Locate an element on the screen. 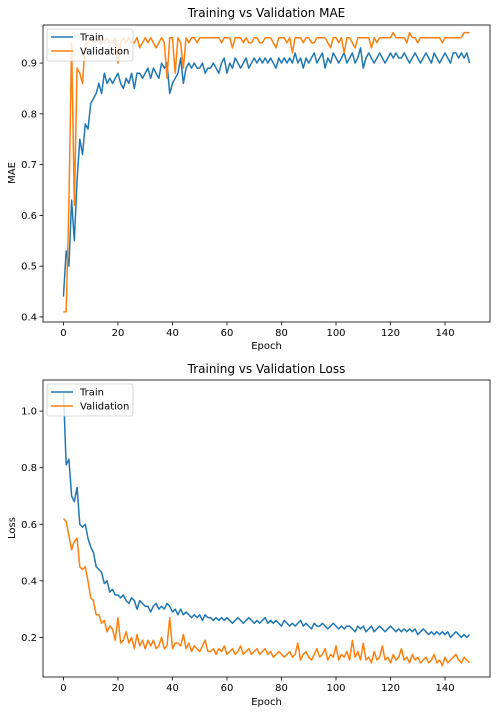 Image resolution: width=497 pixels, height=713 pixels. mae-y-tick-label: 0.6 is located at coordinates (29, 216).